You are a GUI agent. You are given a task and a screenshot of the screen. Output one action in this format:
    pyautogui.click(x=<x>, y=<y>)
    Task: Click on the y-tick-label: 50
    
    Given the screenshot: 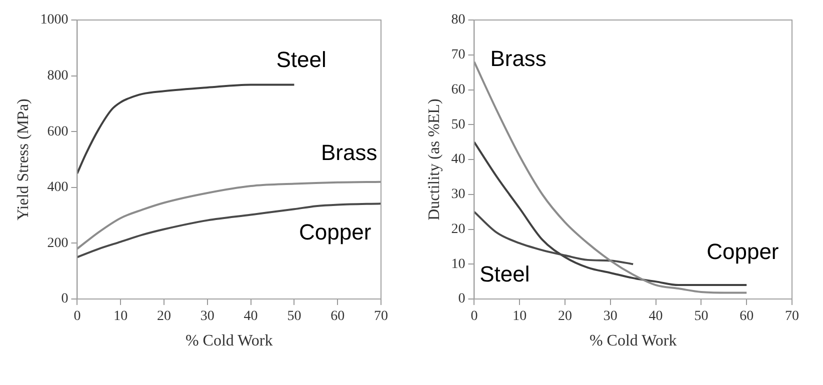 What is the action you would take?
    pyautogui.click(x=458, y=124)
    